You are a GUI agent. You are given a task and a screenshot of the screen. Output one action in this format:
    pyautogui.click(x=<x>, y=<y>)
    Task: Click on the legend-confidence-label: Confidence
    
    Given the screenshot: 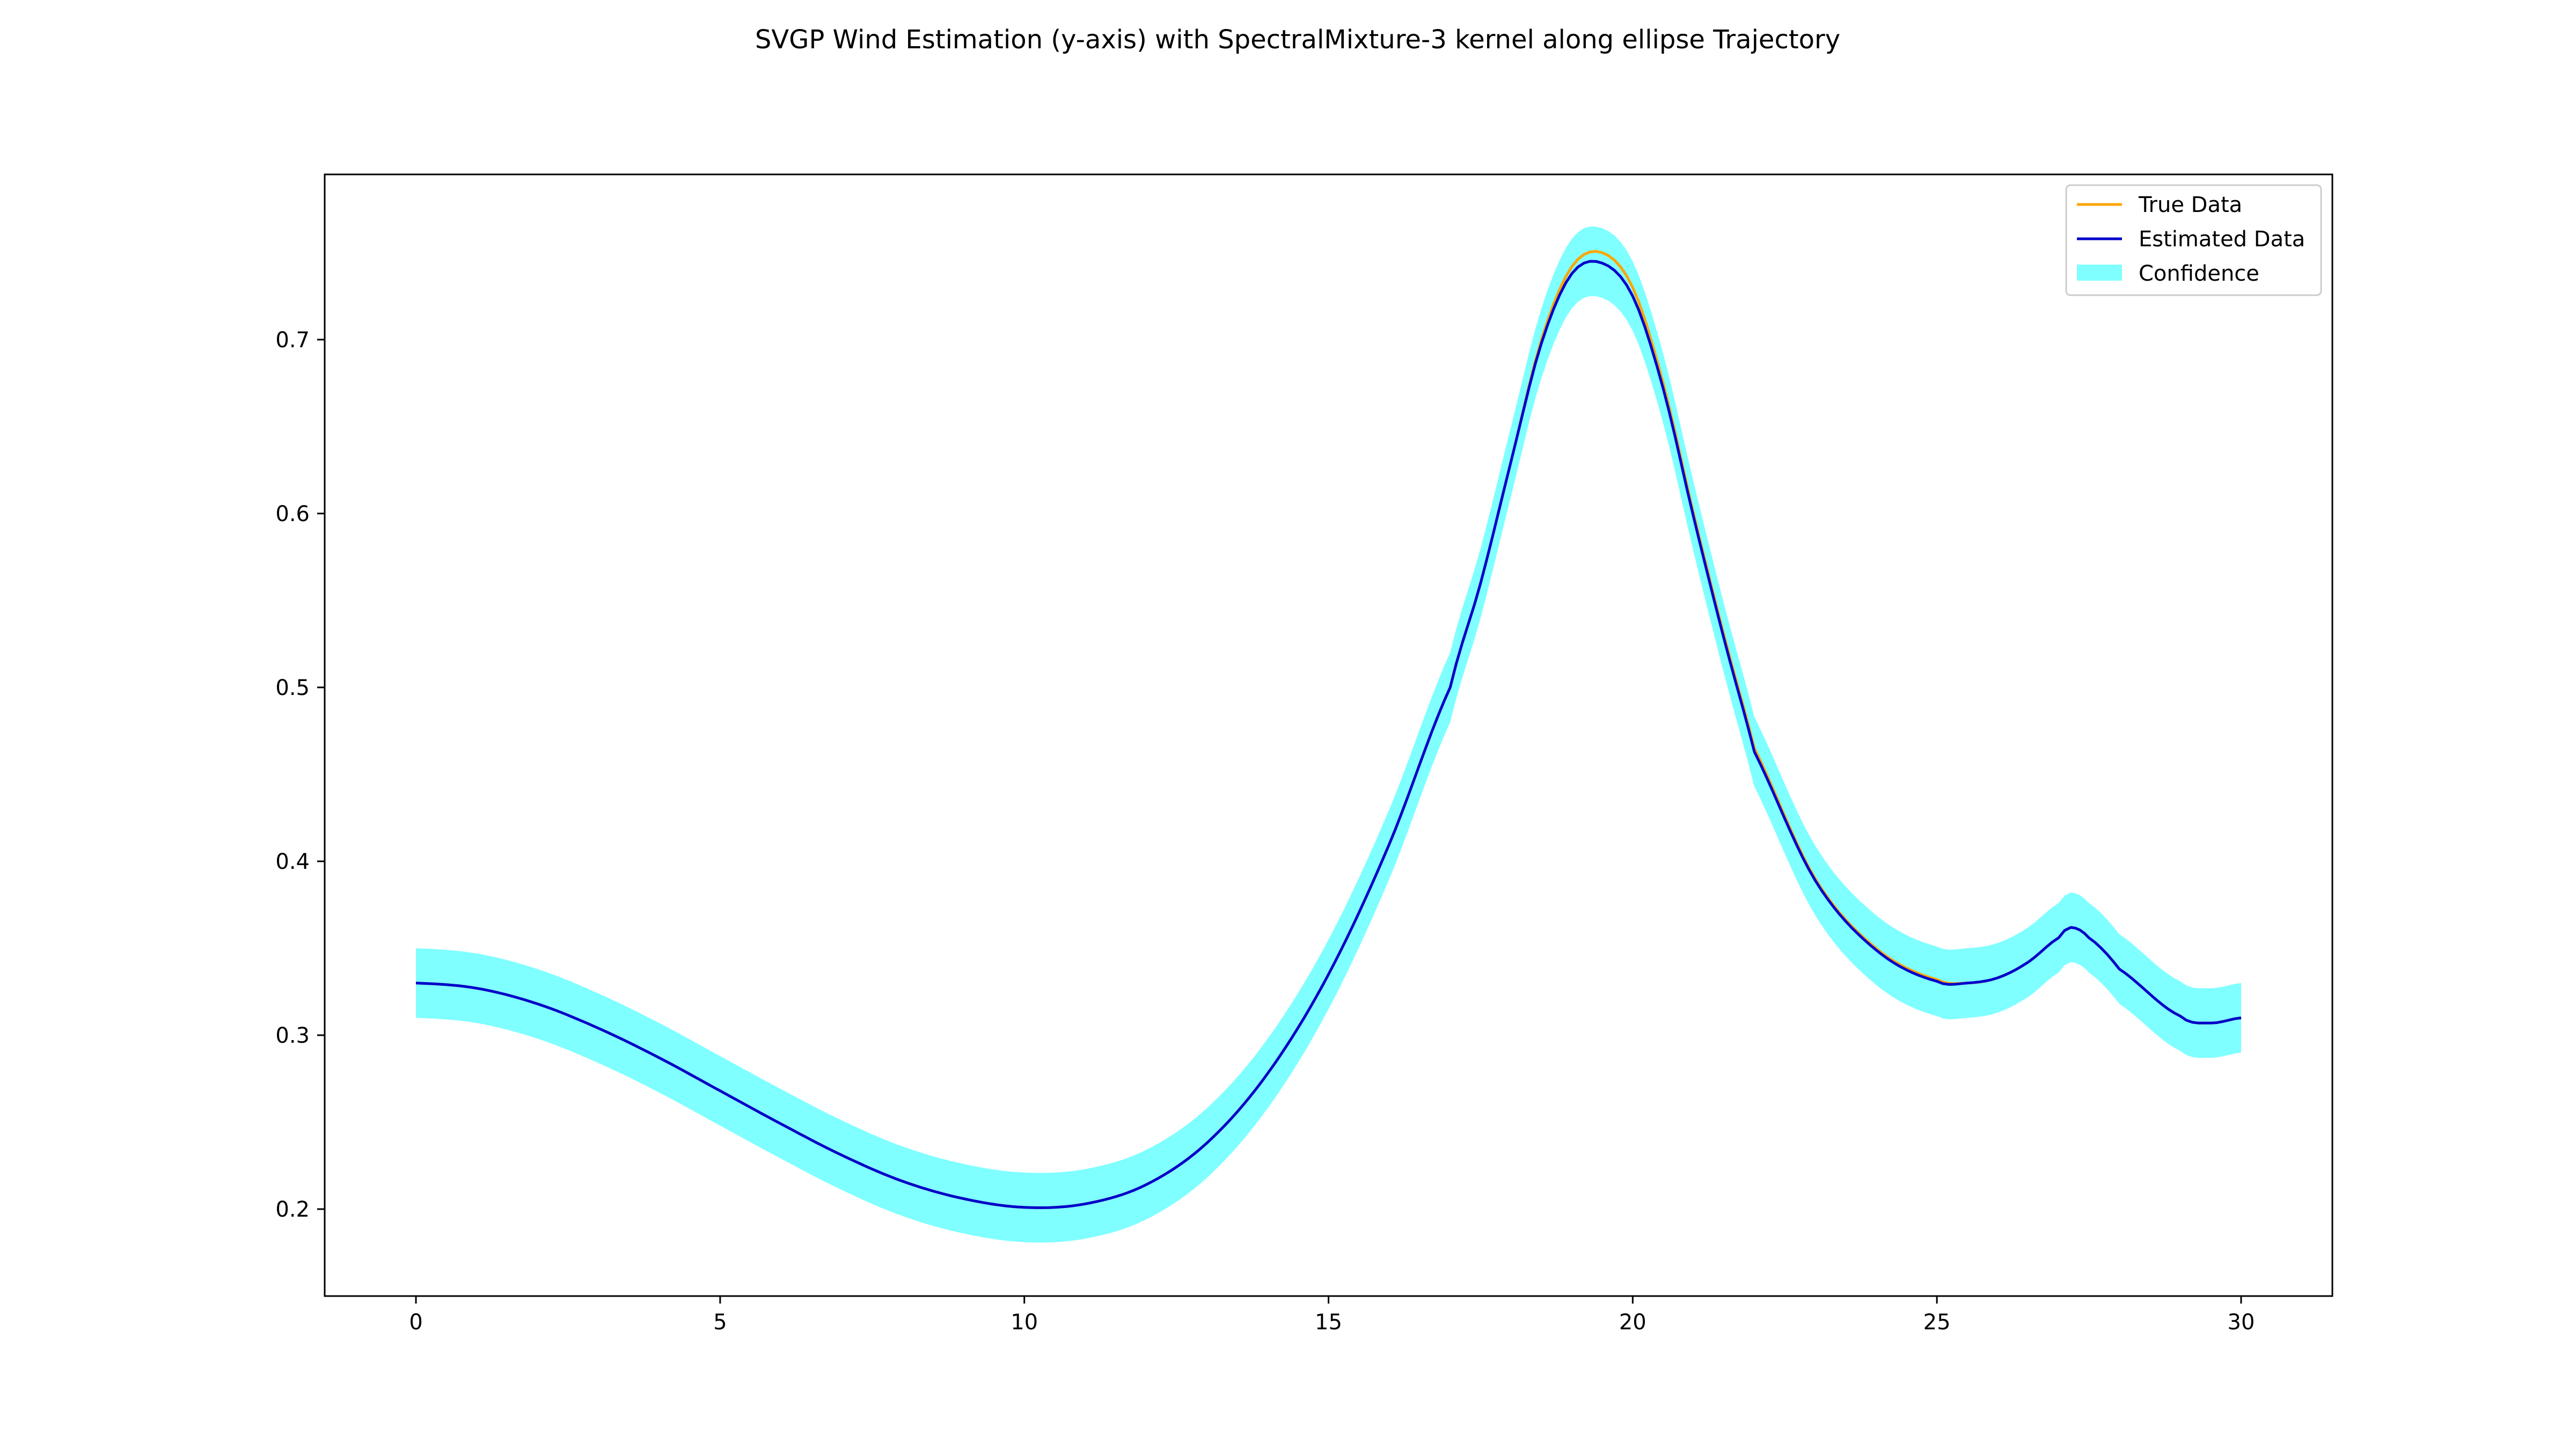 What is the action you would take?
    pyautogui.click(x=2199, y=273)
    